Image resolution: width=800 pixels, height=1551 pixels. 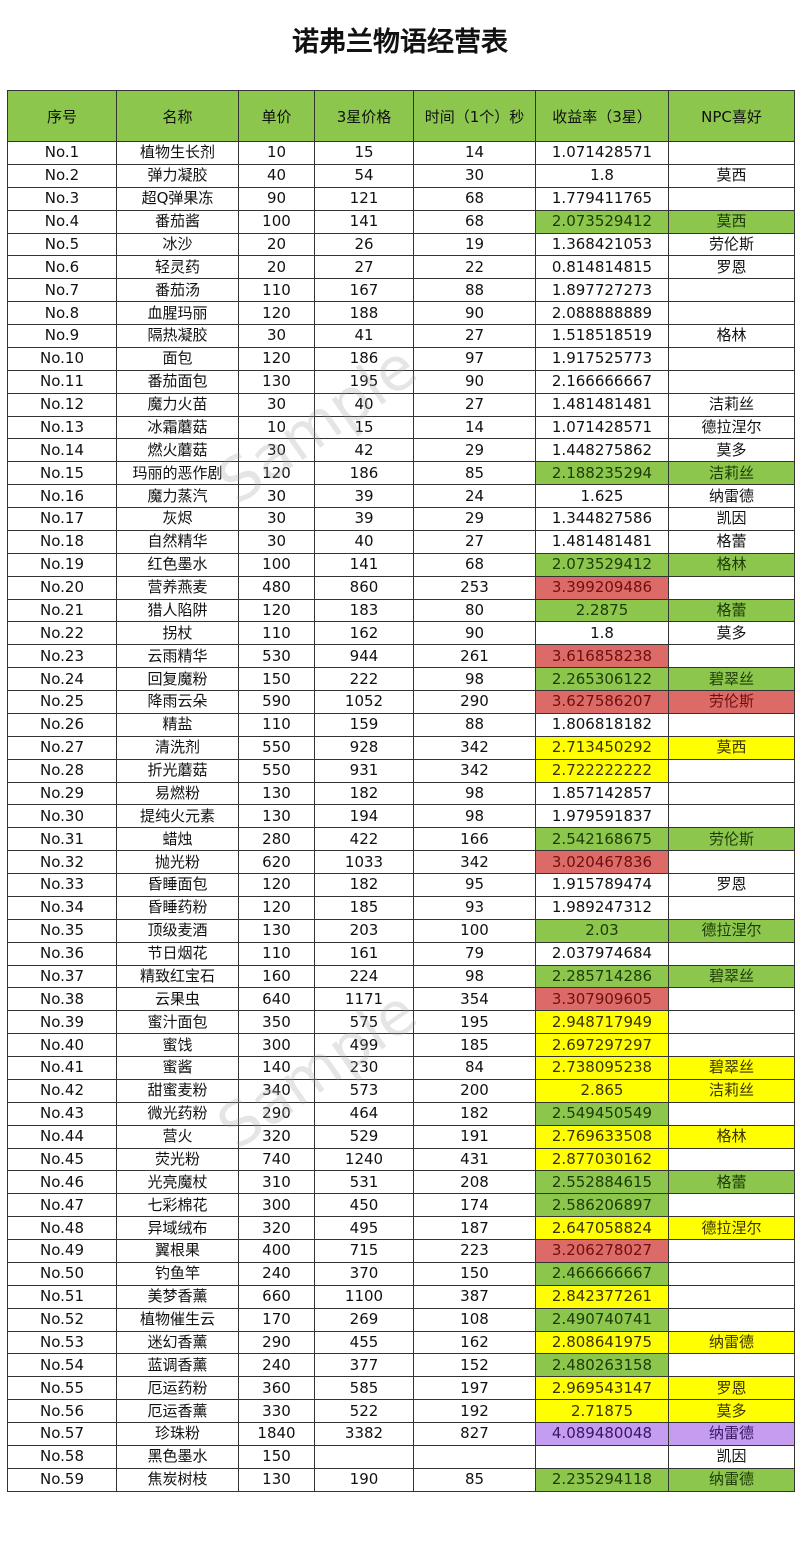 What do you see at coordinates (364, 816) in the screenshot?
I see `cell-3star-price: 194` at bounding box center [364, 816].